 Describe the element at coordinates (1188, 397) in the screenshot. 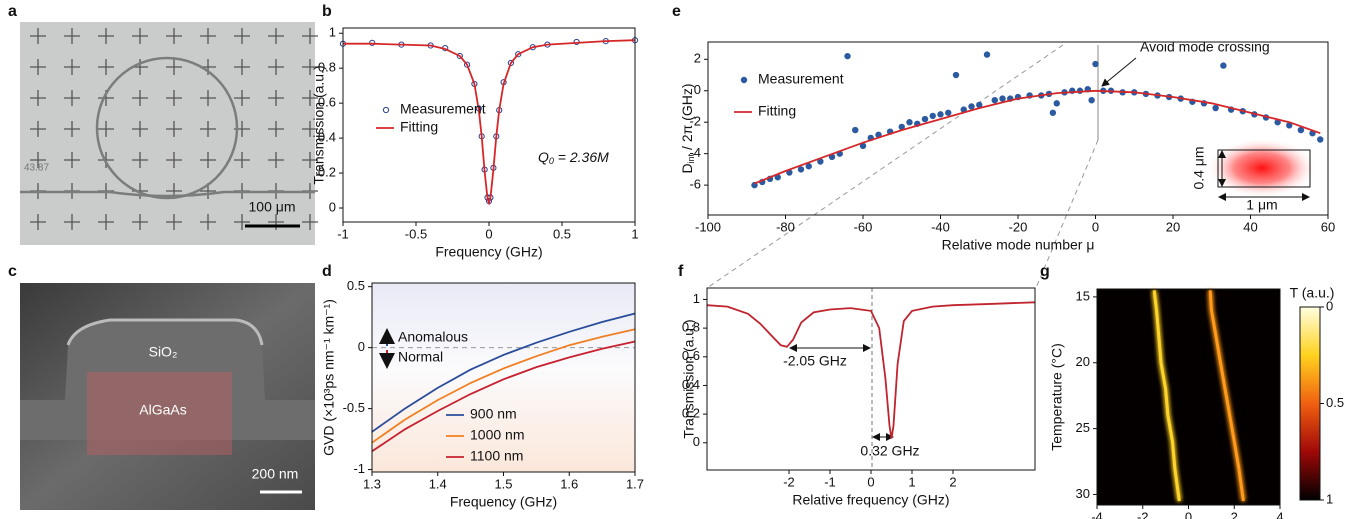

I see `heatmap-background` at that location.